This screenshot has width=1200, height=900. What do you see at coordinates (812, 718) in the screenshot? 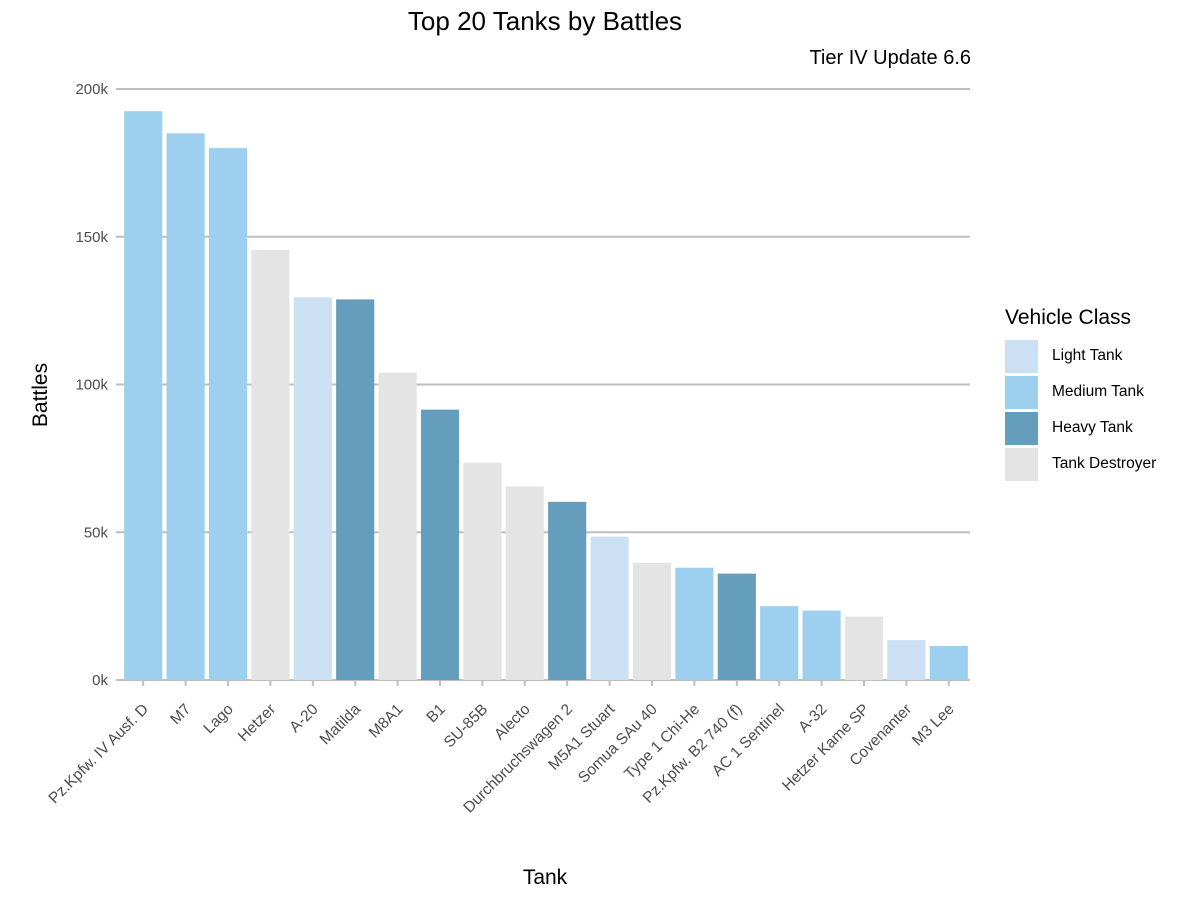
I see `x-tick-label: A-32` at bounding box center [812, 718].